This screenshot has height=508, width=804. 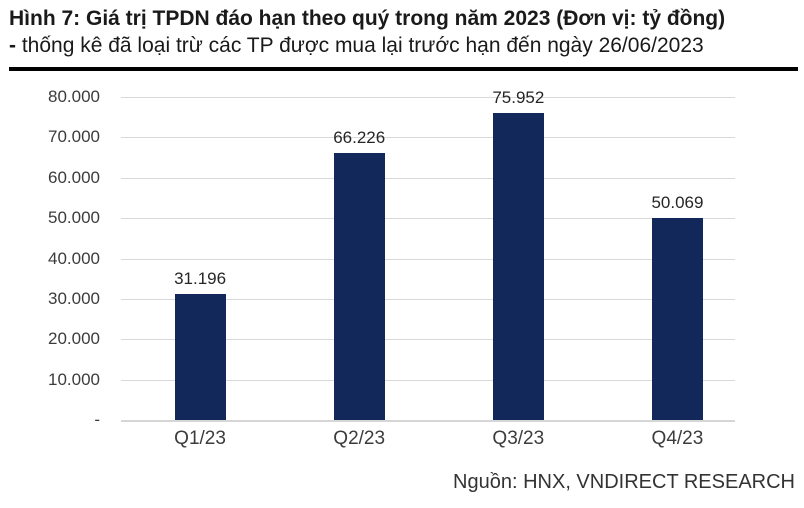 What do you see at coordinates (74, 177) in the screenshot?
I see `y-axis-tick-label: 60.000` at bounding box center [74, 177].